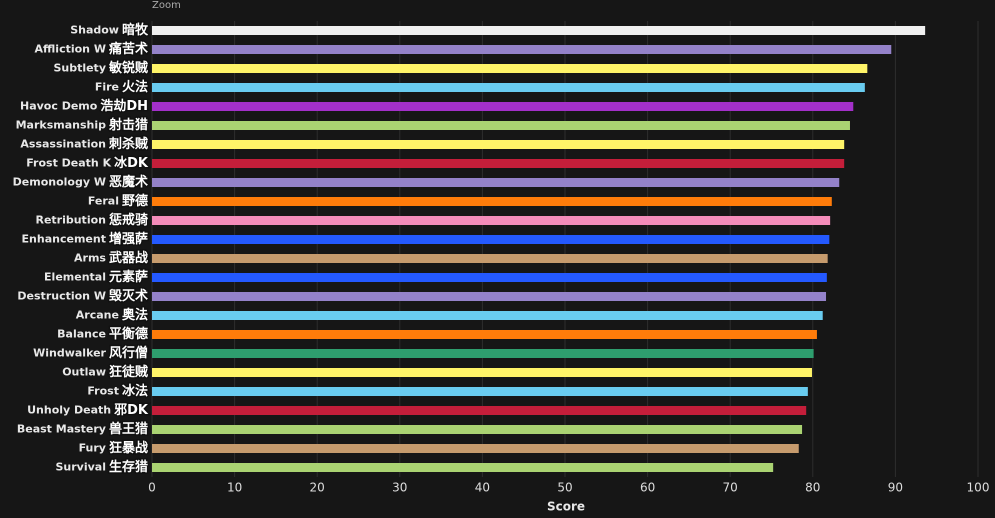 This screenshot has width=995, height=518. I want to click on x-tick-label: 50, so click(564, 488).